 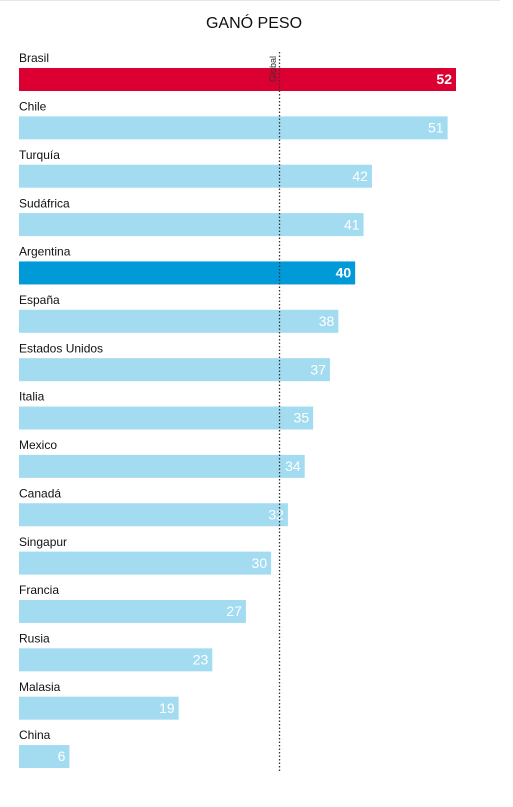 What do you see at coordinates (34, 58) in the screenshot?
I see `category-label: Brasil` at bounding box center [34, 58].